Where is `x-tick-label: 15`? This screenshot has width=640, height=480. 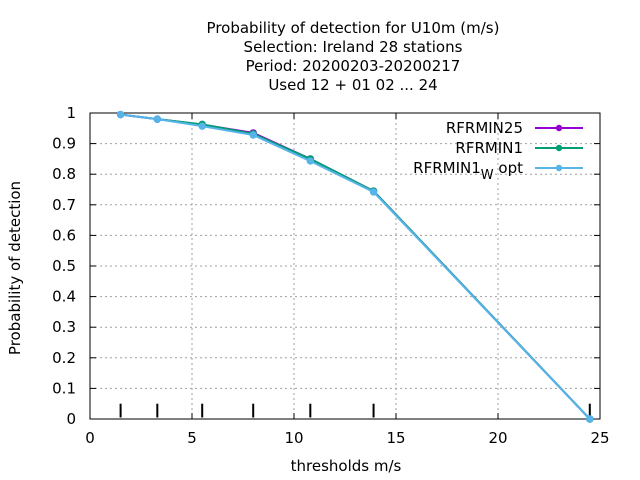
x-tick-label: 15 is located at coordinates (395, 438).